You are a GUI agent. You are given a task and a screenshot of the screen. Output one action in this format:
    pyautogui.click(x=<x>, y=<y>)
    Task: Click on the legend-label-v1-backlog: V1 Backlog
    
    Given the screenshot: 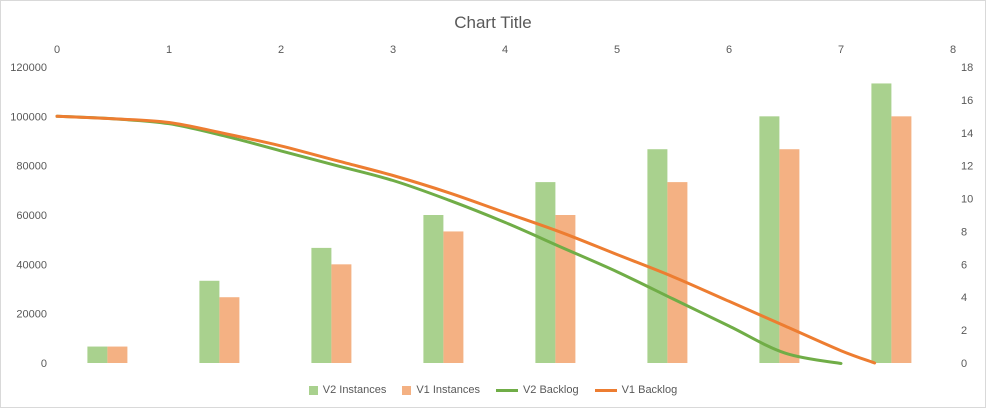 What is the action you would take?
    pyautogui.click(x=649, y=390)
    